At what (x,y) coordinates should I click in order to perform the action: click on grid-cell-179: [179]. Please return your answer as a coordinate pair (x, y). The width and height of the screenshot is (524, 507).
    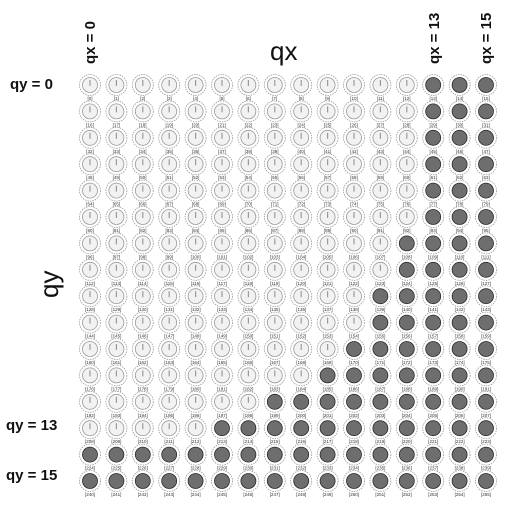
    Looking at the image, I should click on (169, 377).